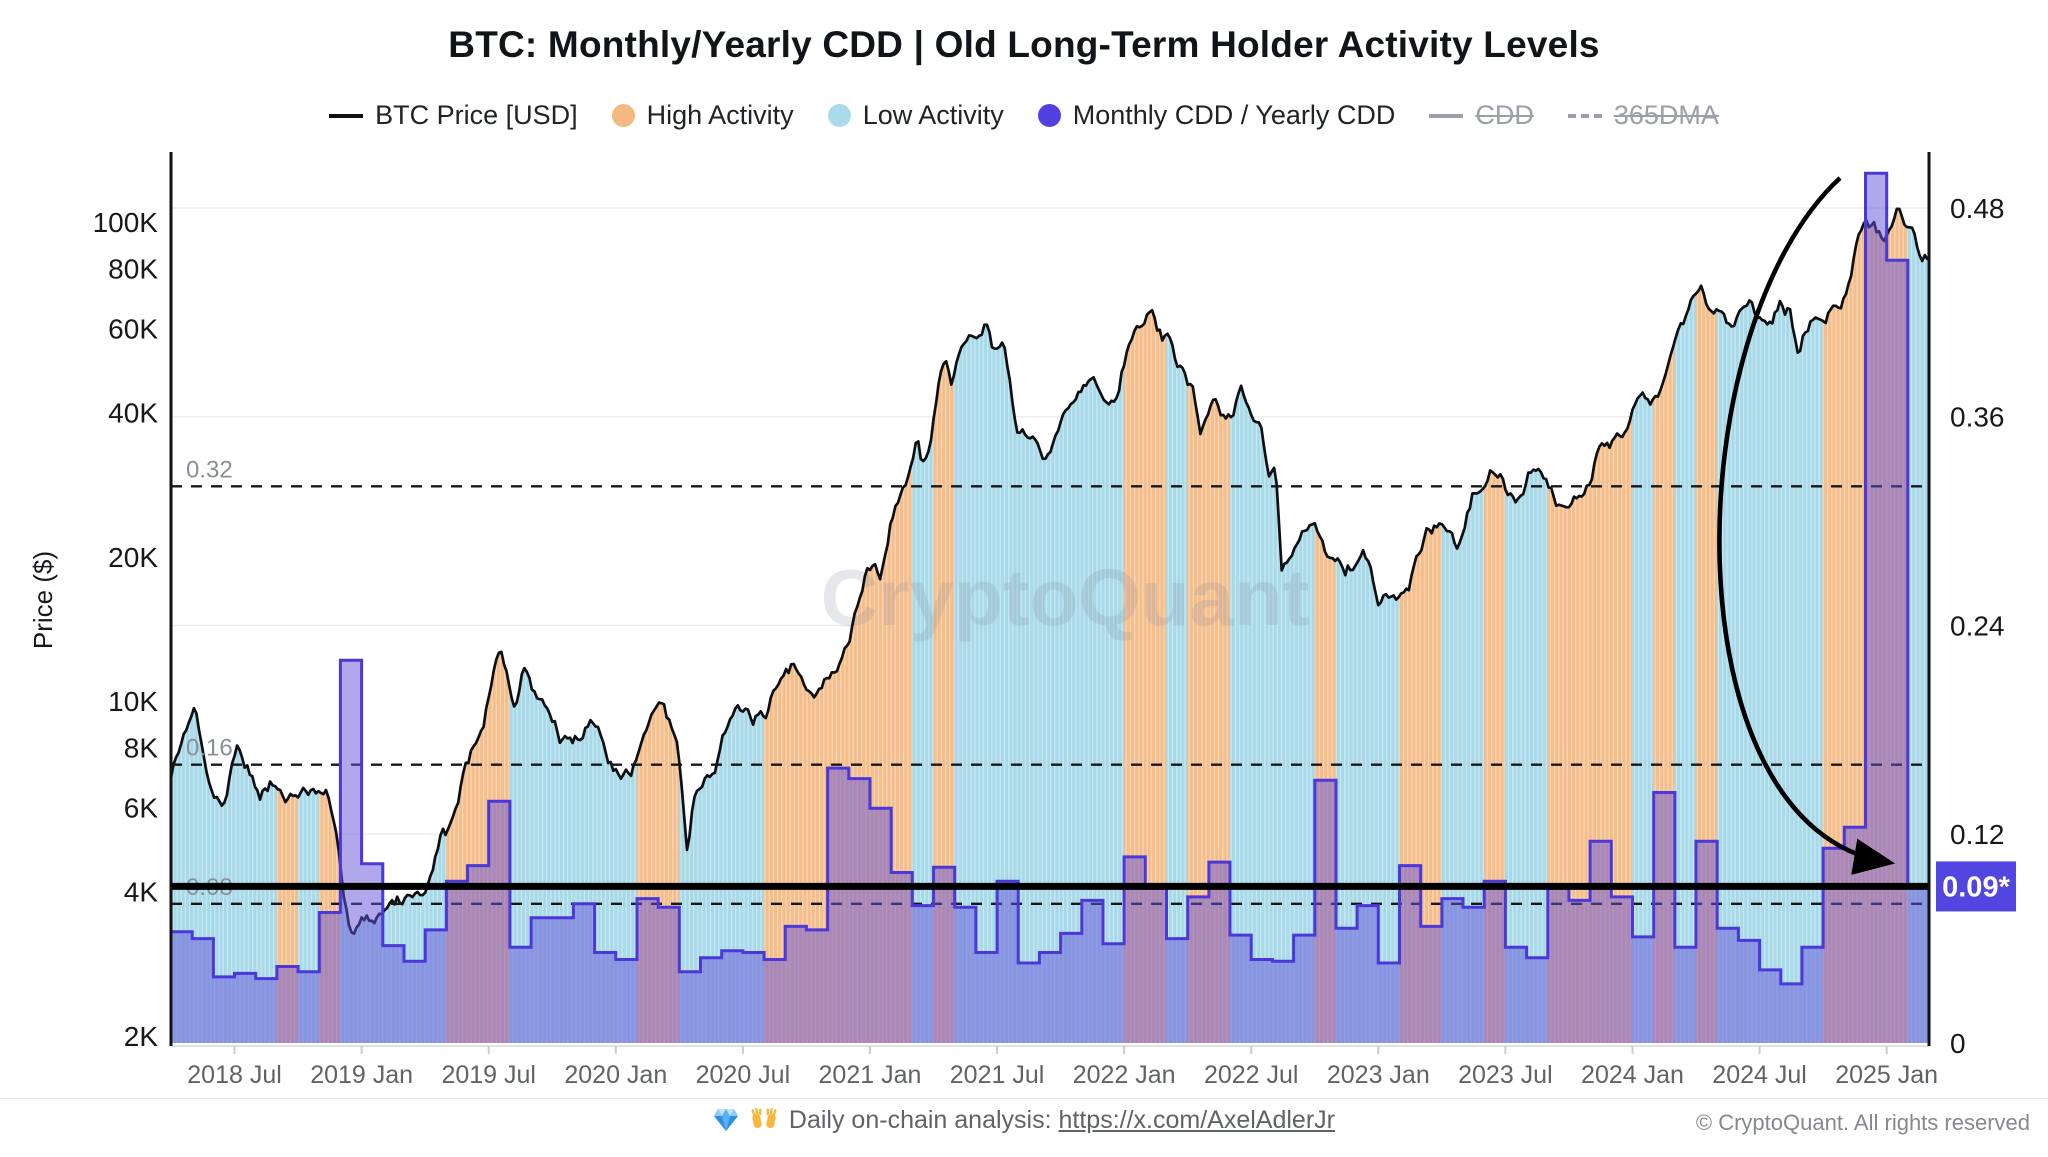 The height and width of the screenshot is (1157, 2048). Describe the element at coordinates (923, 1120) in the screenshot. I see `footer-text: Daily on-chain analysis:` at that location.